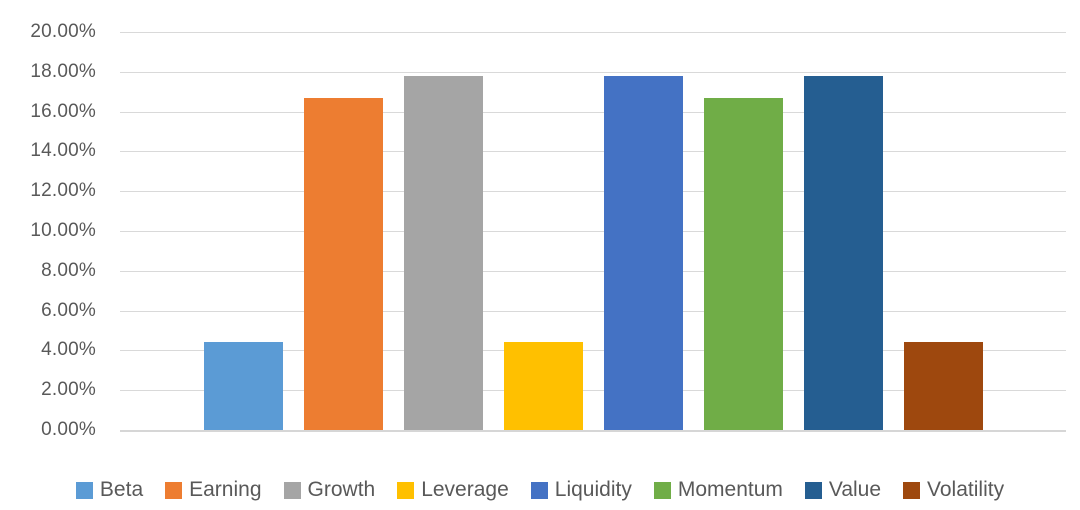  Describe the element at coordinates (68, 350) in the screenshot. I see `y-tick-label: 4.00%` at that location.